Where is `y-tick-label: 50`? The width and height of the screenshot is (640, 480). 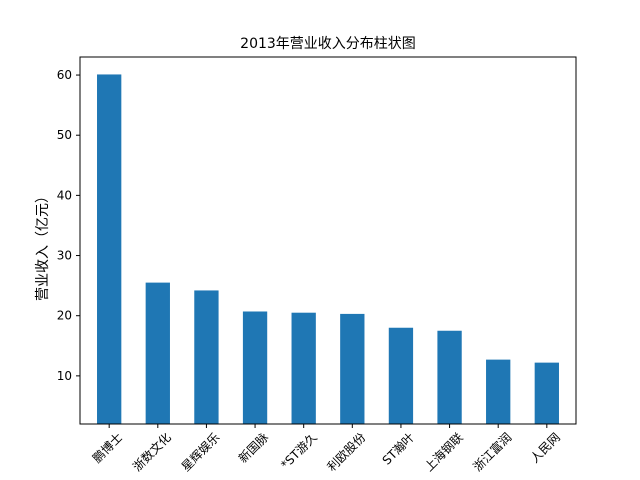 y-tick-label: 50 is located at coordinates (64, 135).